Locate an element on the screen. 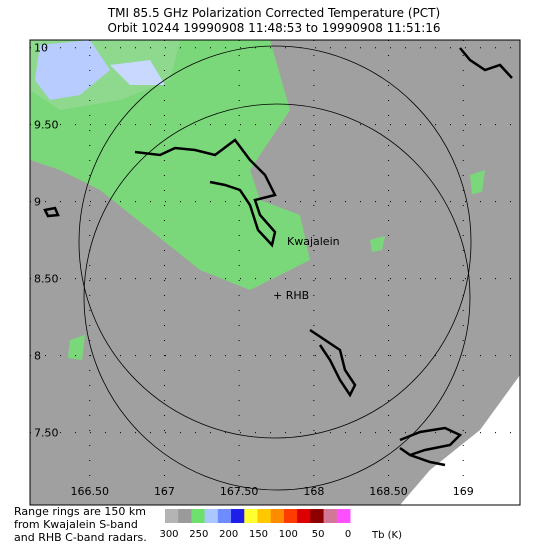  colorbar: 300 250 200 150 100 50 0 Tb (K) is located at coordinates (280, 525).